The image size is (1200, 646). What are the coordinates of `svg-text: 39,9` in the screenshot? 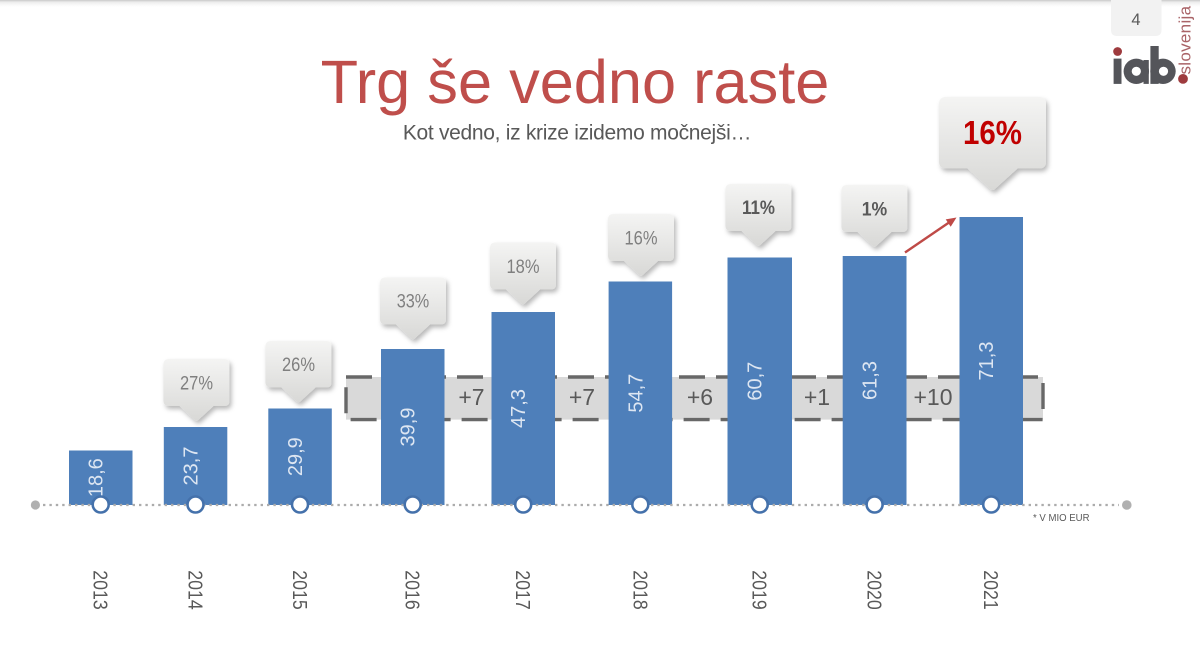 It's located at (409, 427).